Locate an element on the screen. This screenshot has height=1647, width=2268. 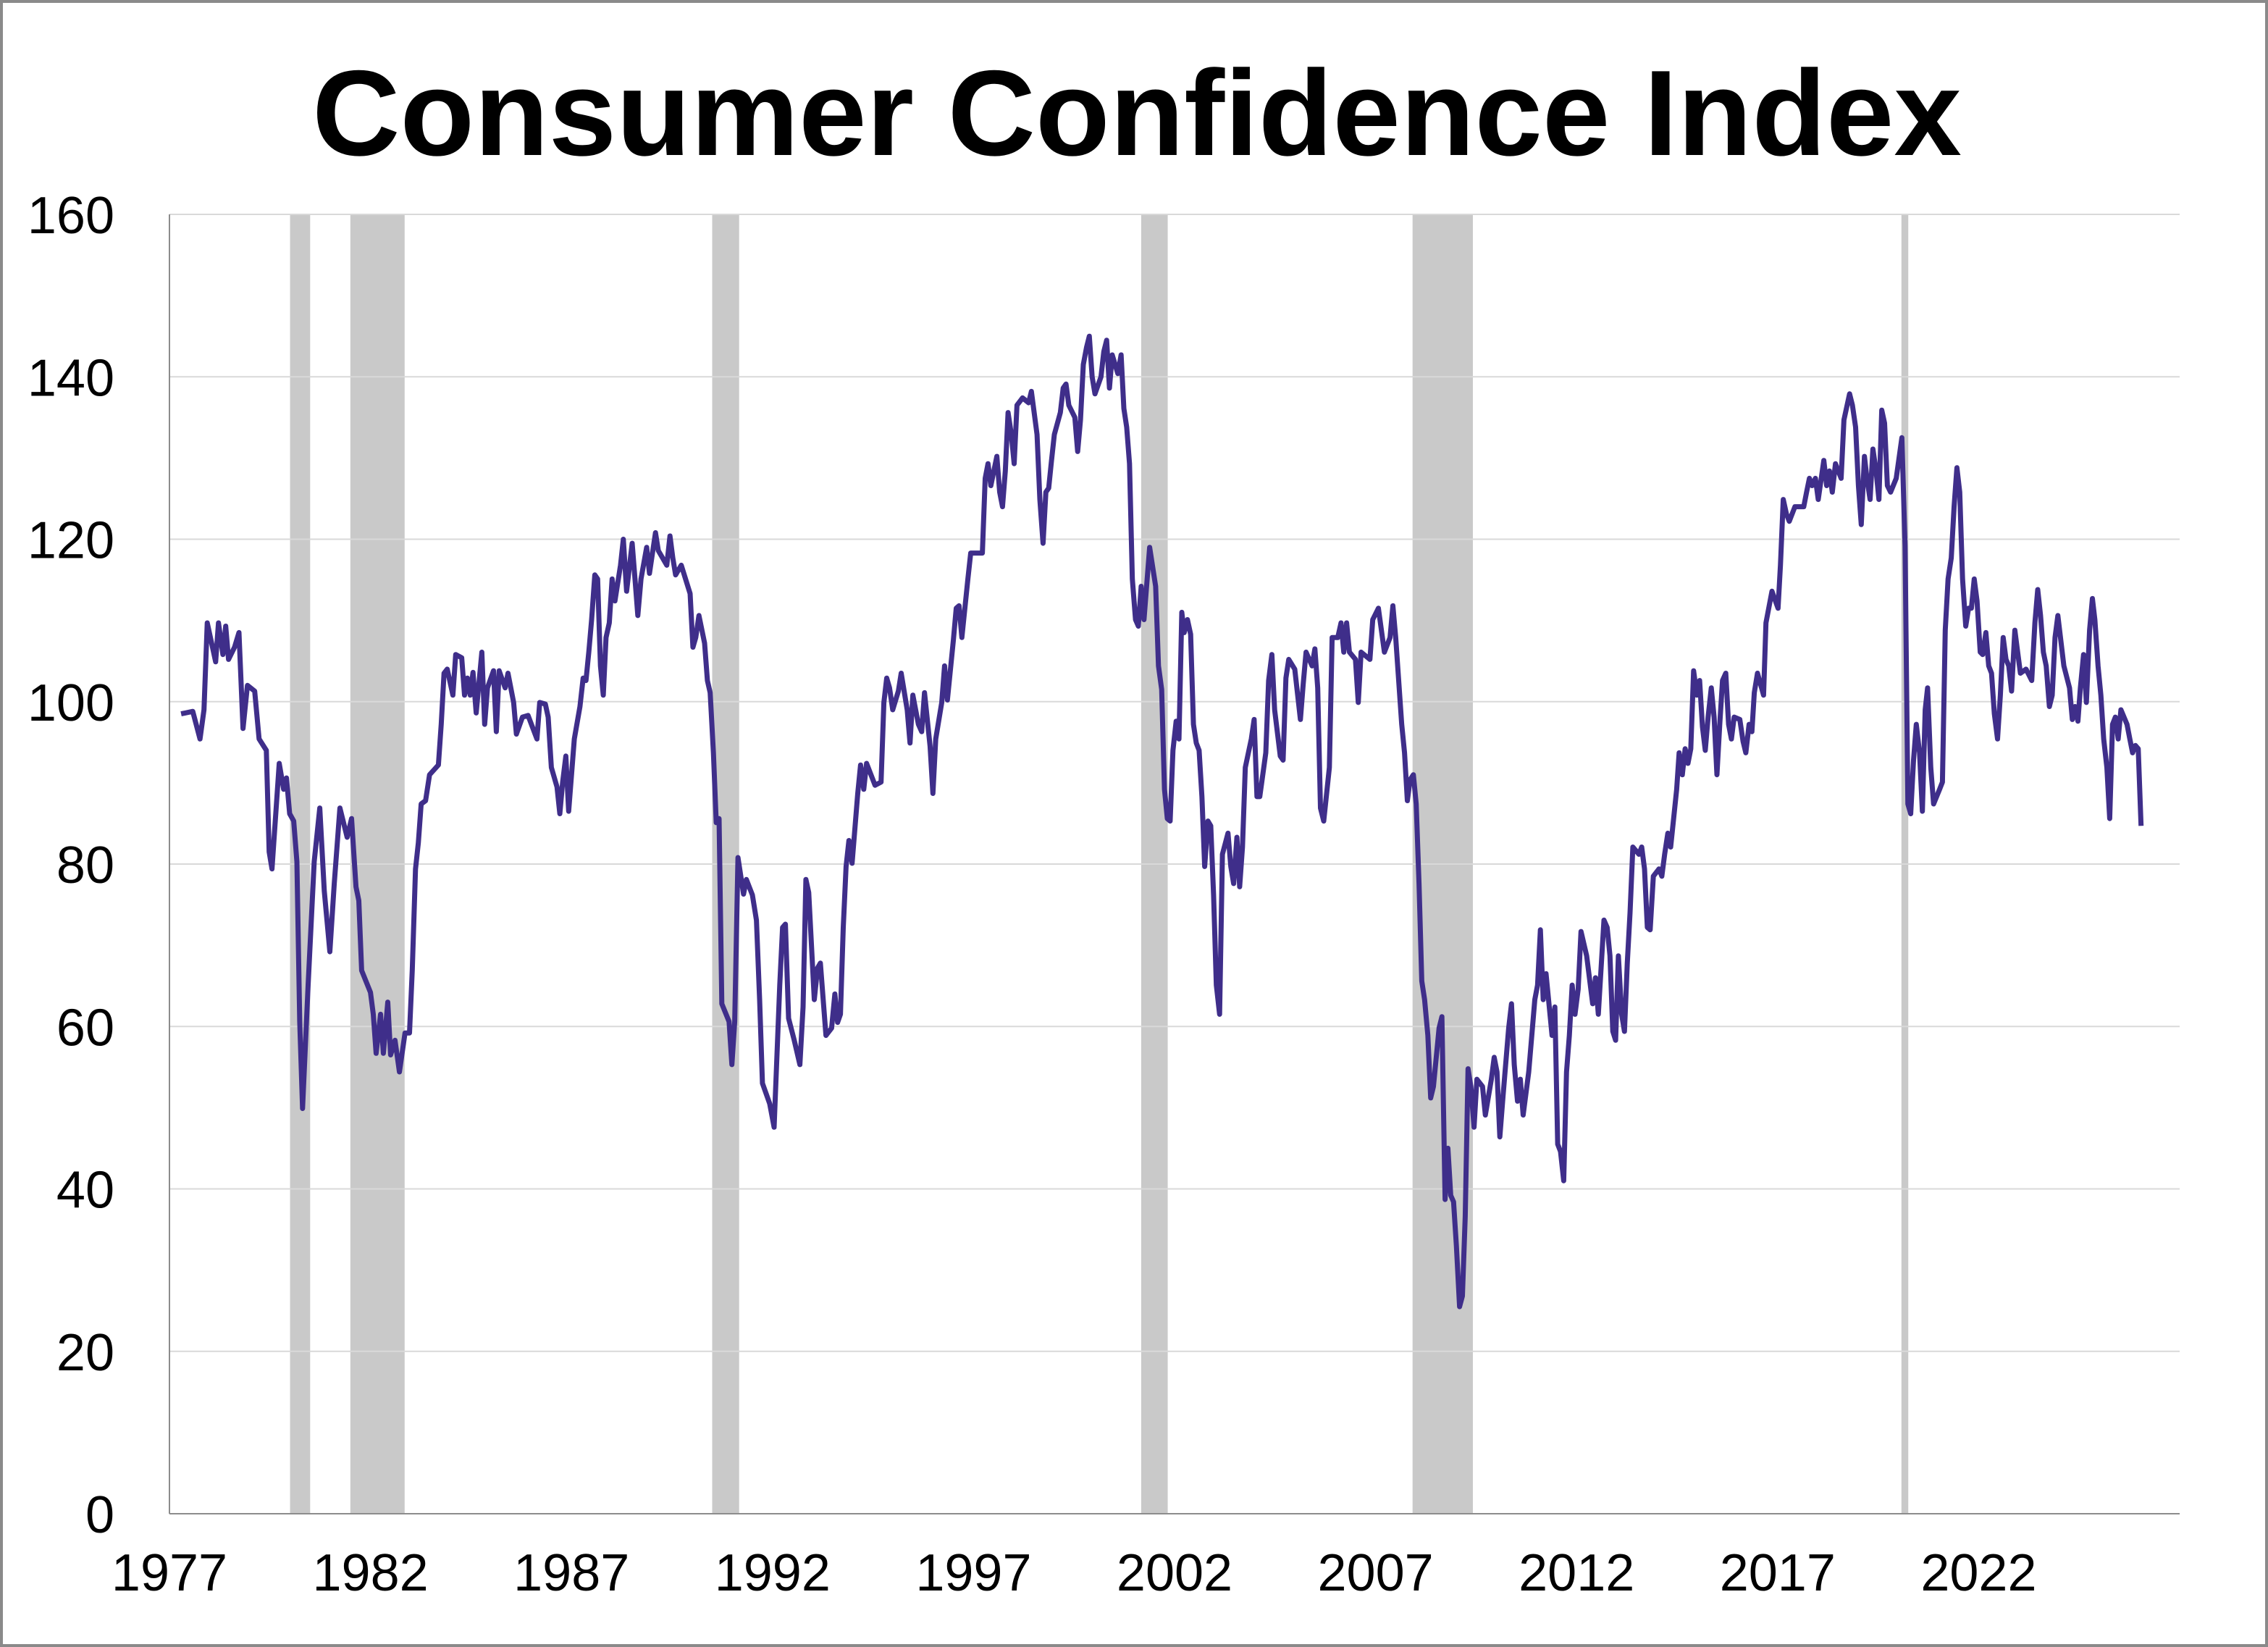
x-tick-label: 1977 is located at coordinates (169, 1573).